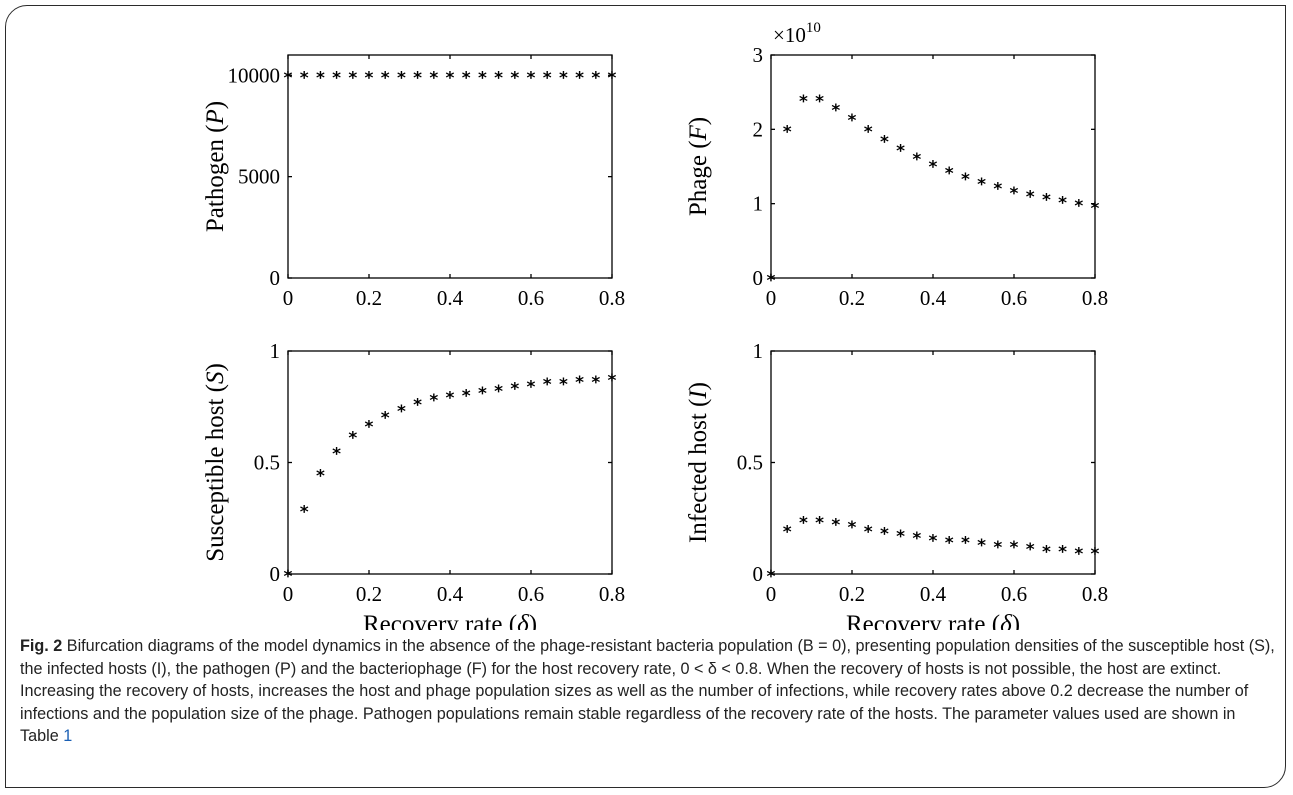 Image resolution: width=1293 pixels, height=795 pixels. What do you see at coordinates (758, 129) in the screenshot?
I see `y-tick-label: 2` at bounding box center [758, 129].